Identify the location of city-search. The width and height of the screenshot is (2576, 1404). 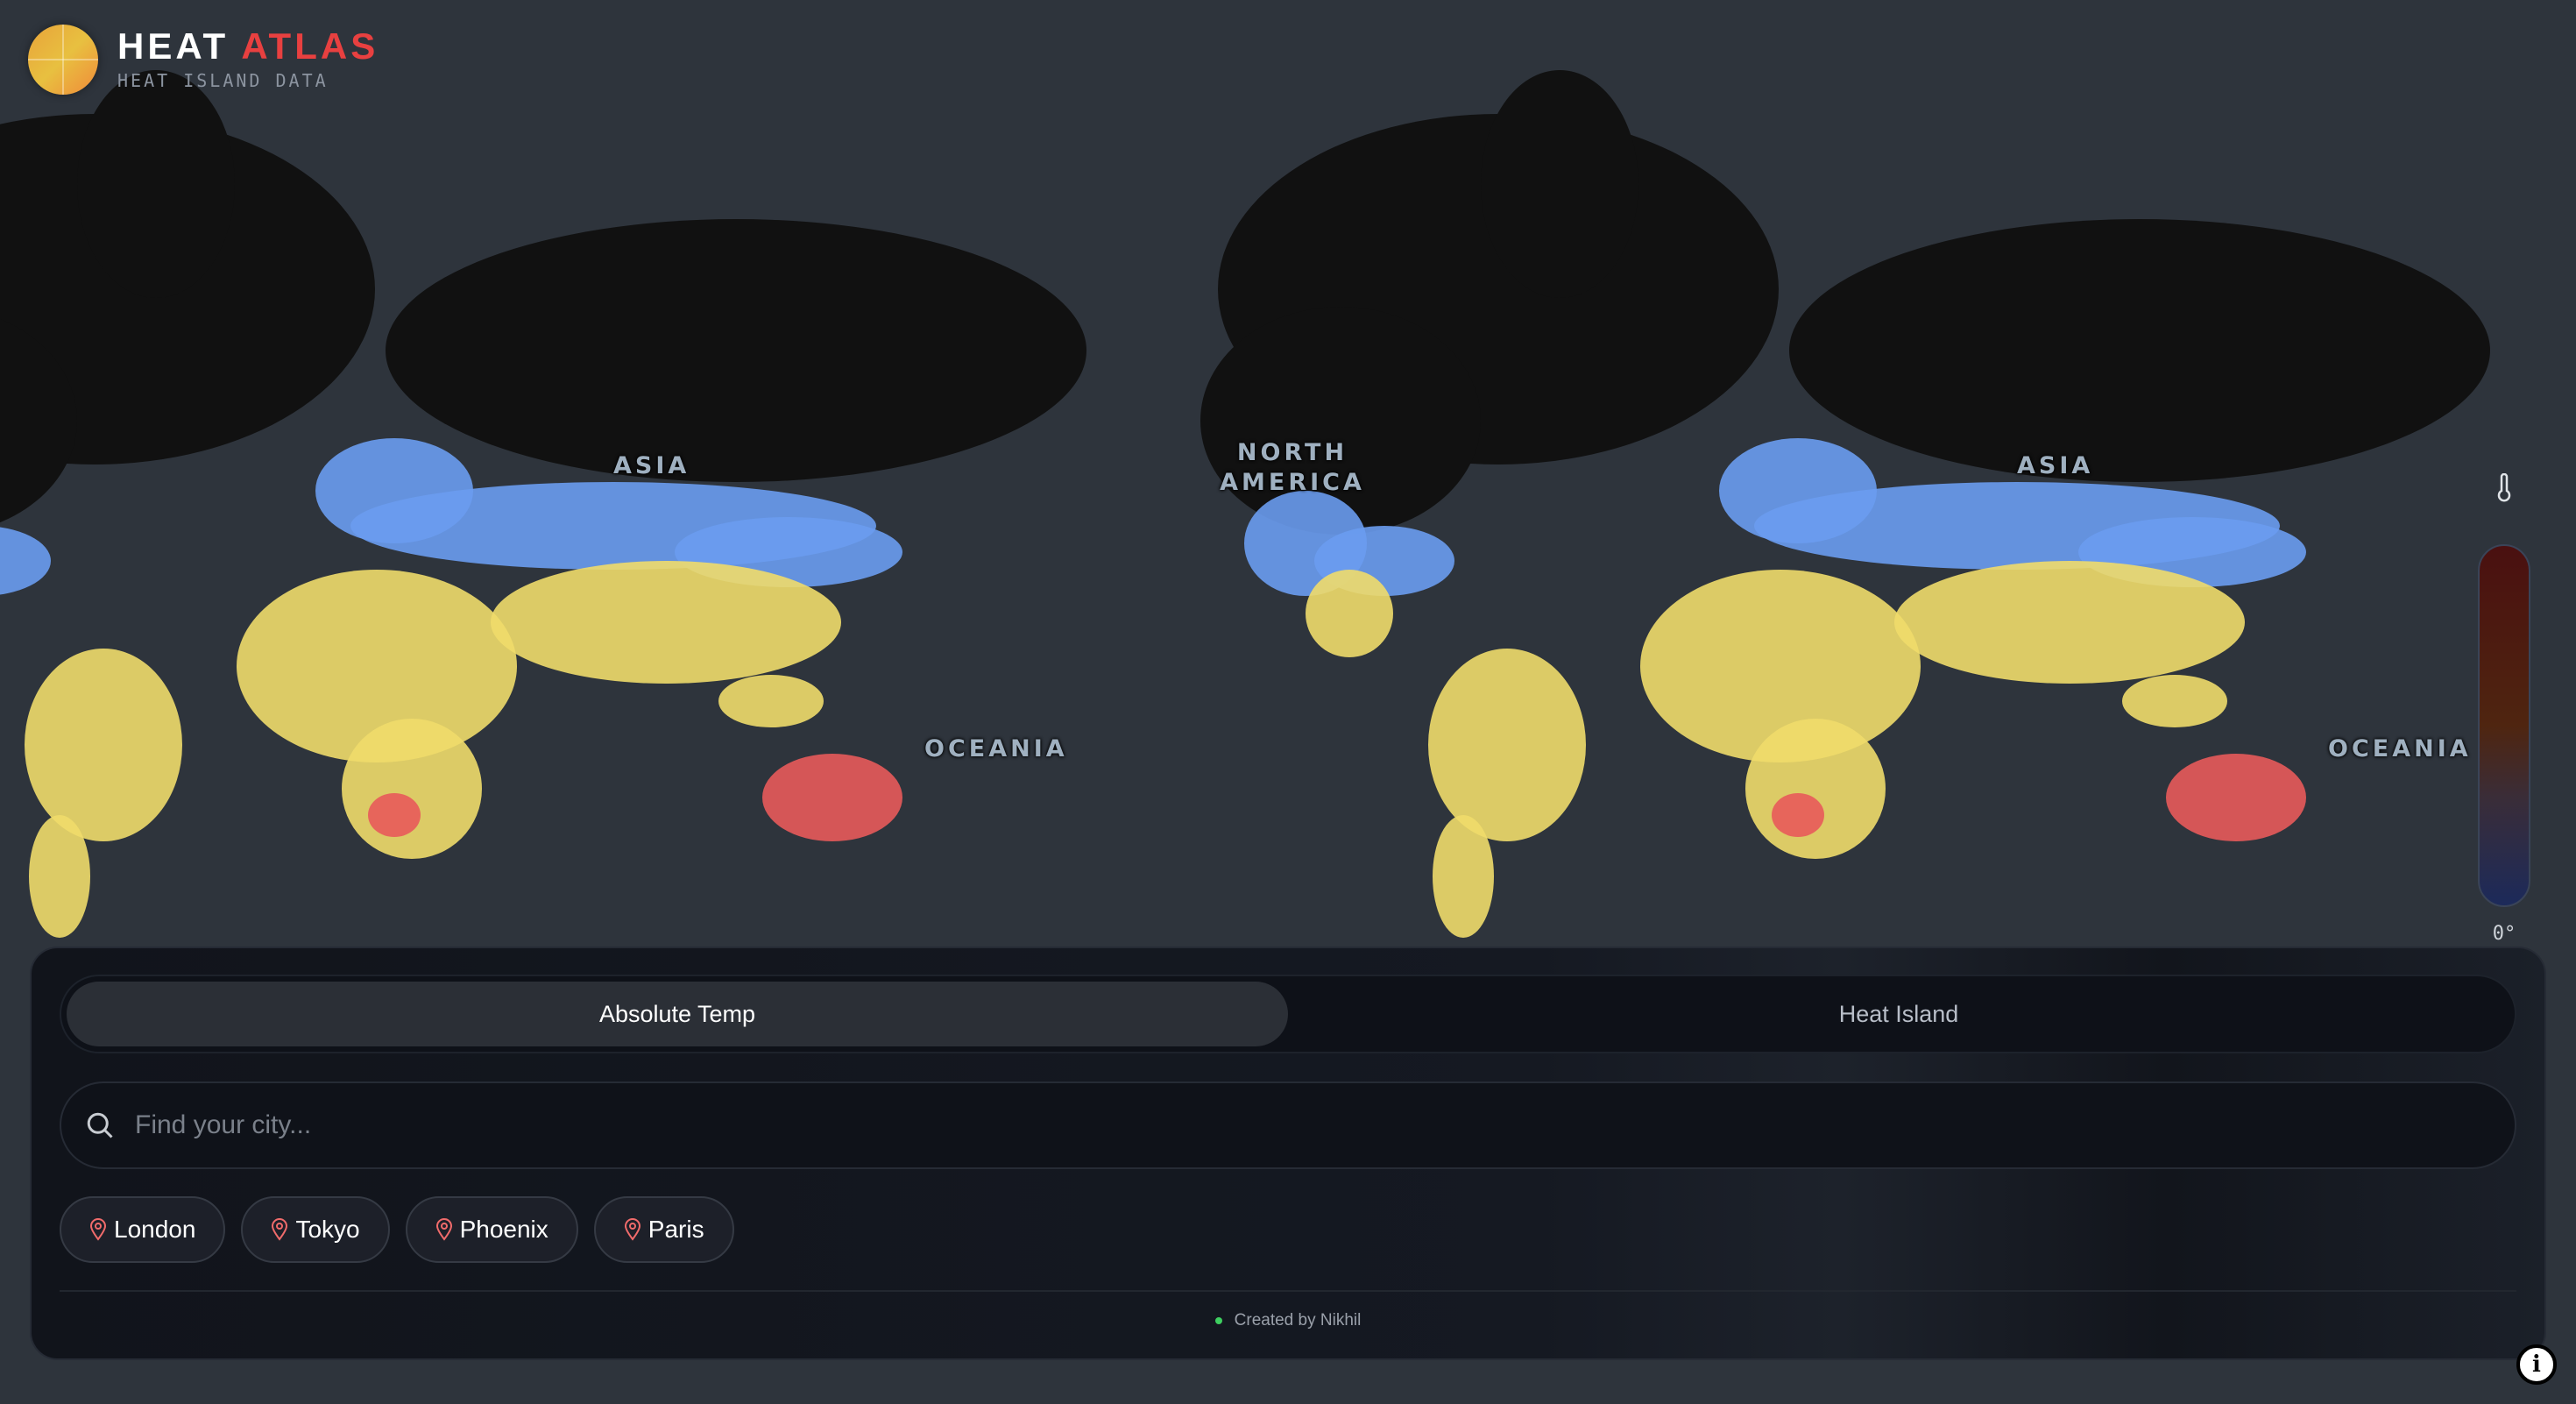
(1288, 1125).